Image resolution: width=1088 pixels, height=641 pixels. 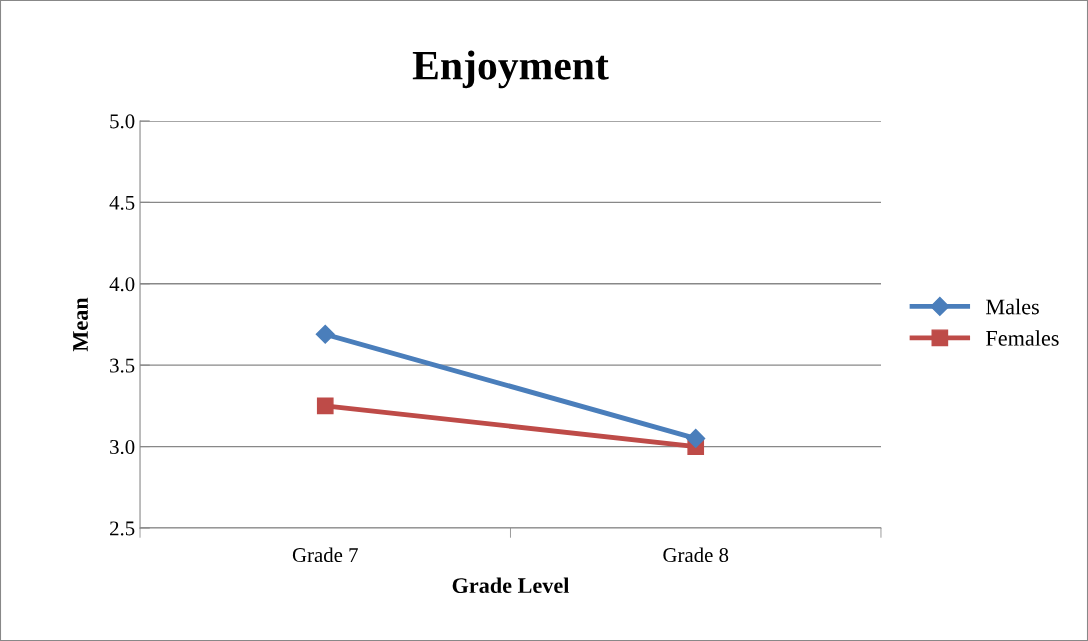 What do you see at coordinates (510, 69) in the screenshot?
I see `chart-title: Enjoyment` at bounding box center [510, 69].